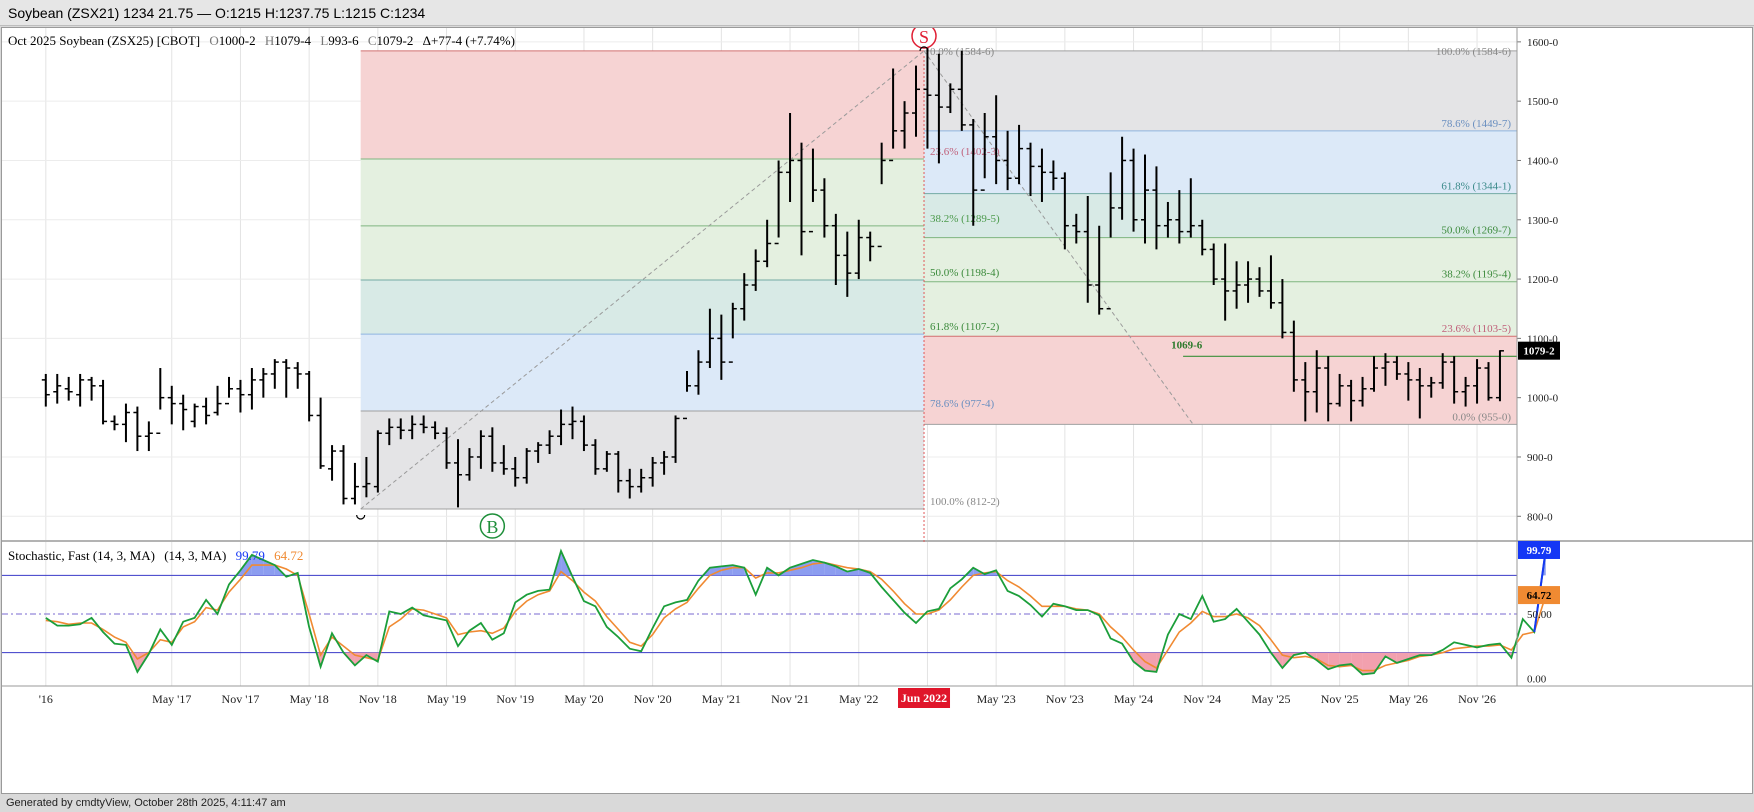  I want to click on stoch-k-line, so click(796, 612).